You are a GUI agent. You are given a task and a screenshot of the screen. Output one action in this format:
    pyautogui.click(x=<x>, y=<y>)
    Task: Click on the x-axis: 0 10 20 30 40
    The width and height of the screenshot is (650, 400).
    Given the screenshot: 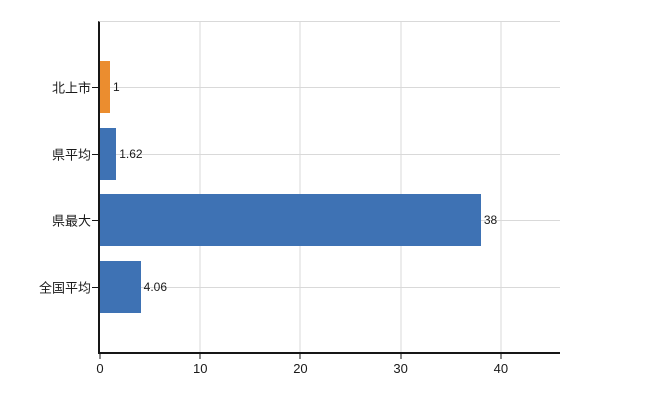 What is the action you would take?
    pyautogui.click(x=328, y=369)
    